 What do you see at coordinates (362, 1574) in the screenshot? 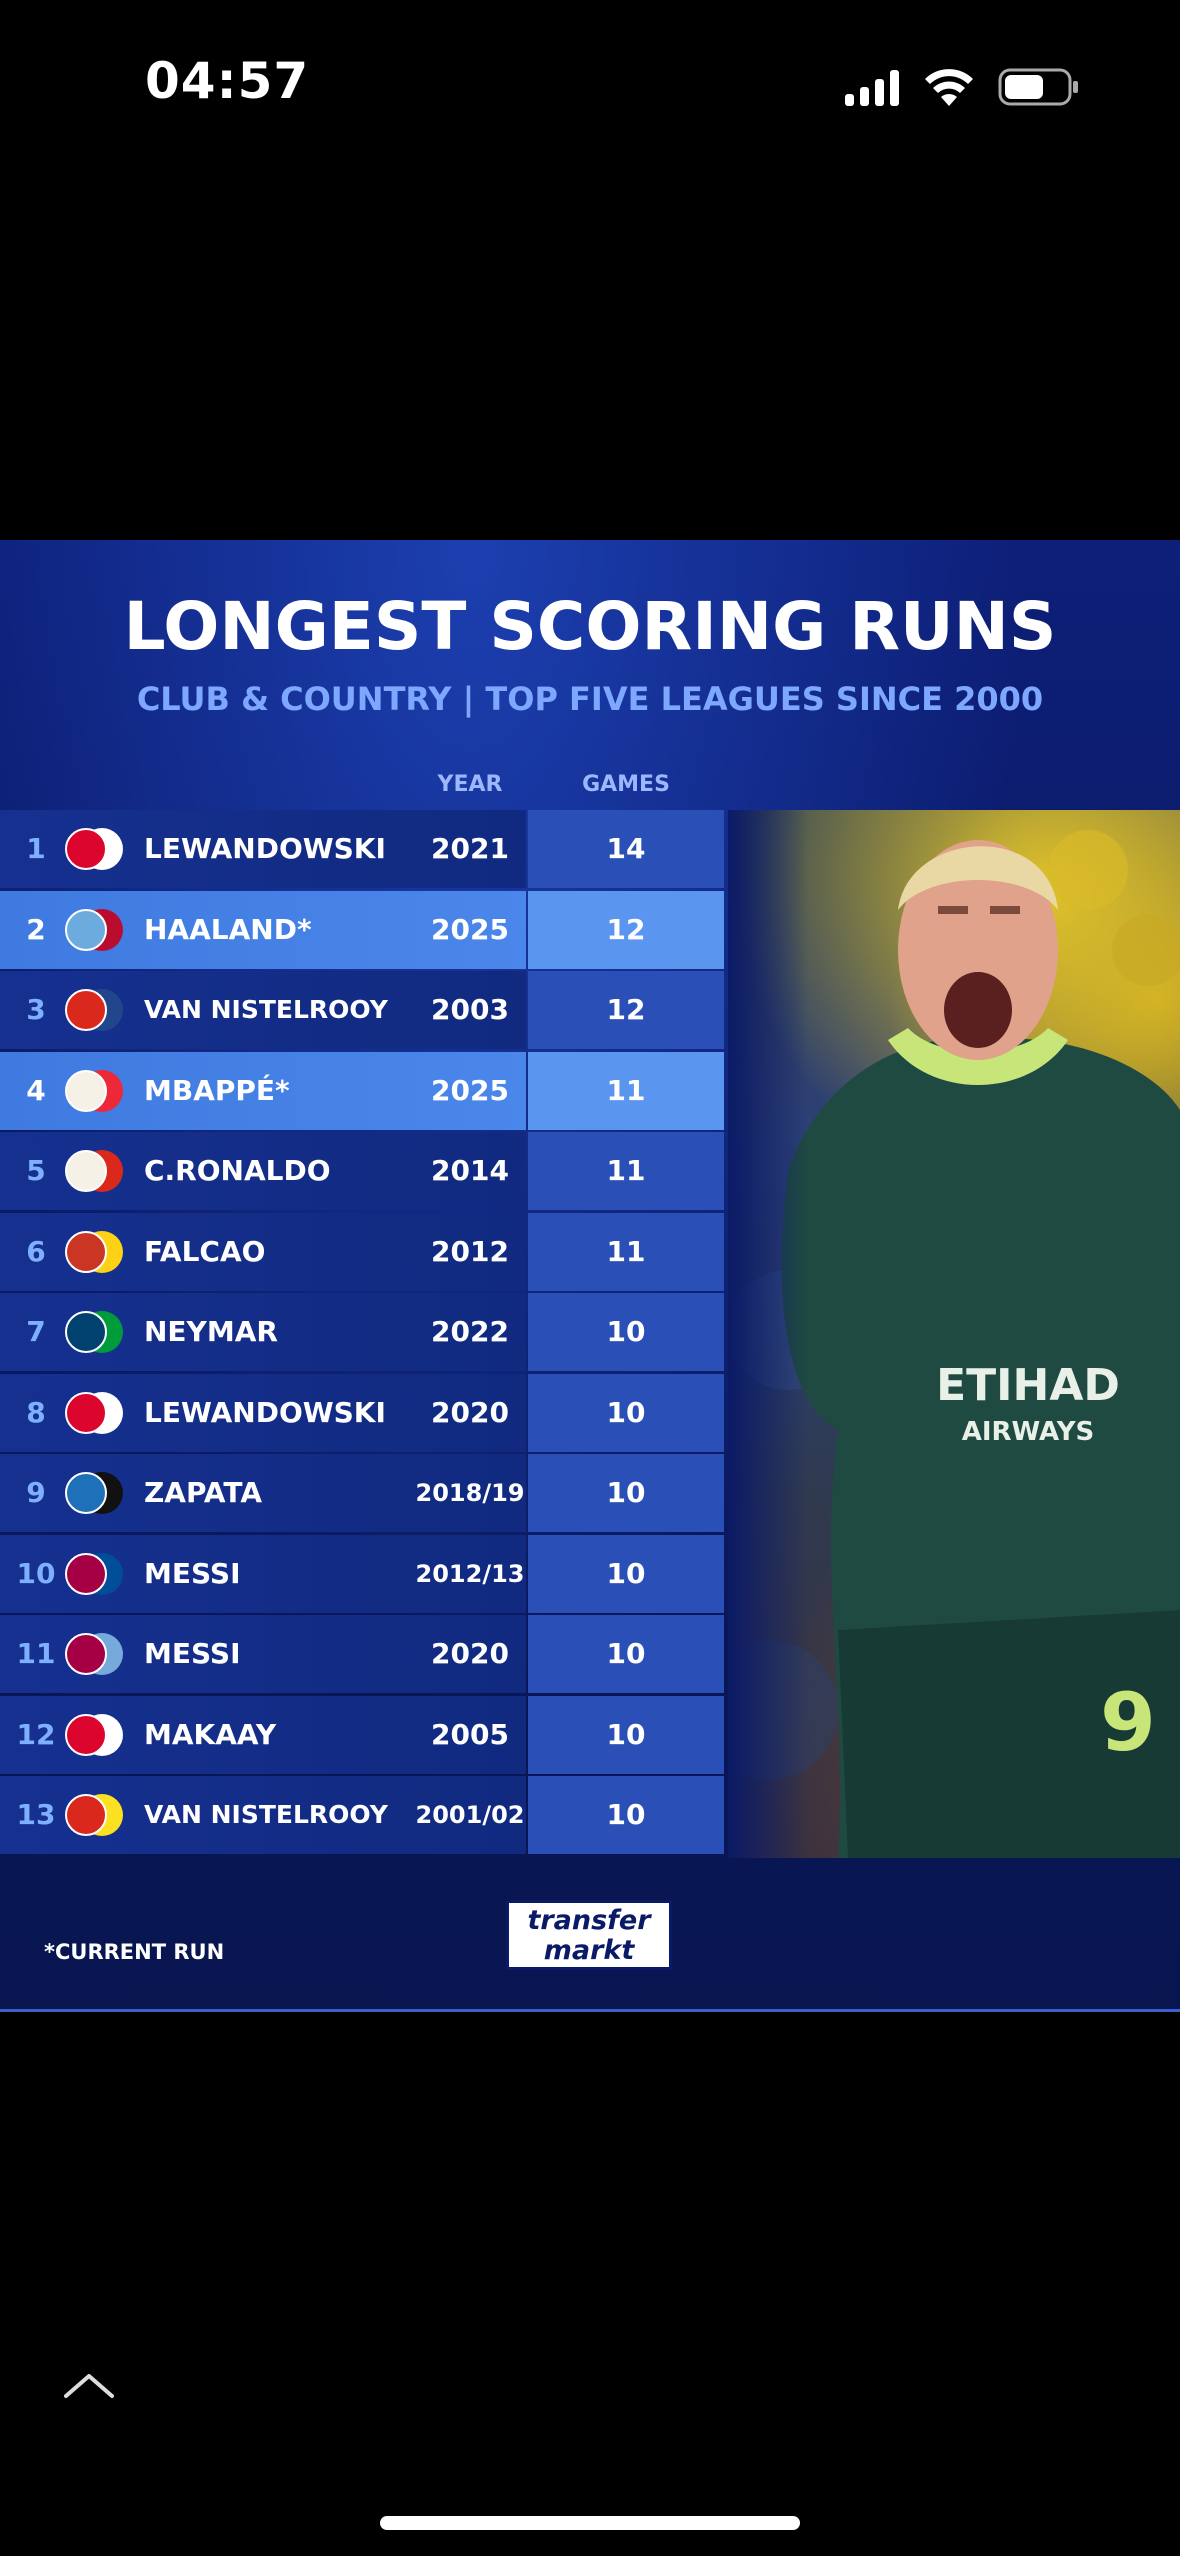
I see `table-row: 10 MESSI 2012/13 10` at bounding box center [362, 1574].